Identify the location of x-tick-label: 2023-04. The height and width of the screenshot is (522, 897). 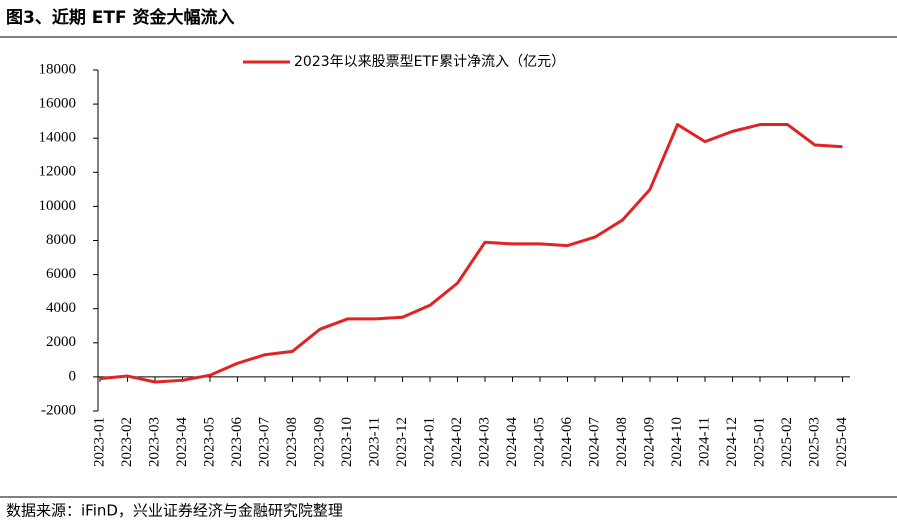
(182, 442).